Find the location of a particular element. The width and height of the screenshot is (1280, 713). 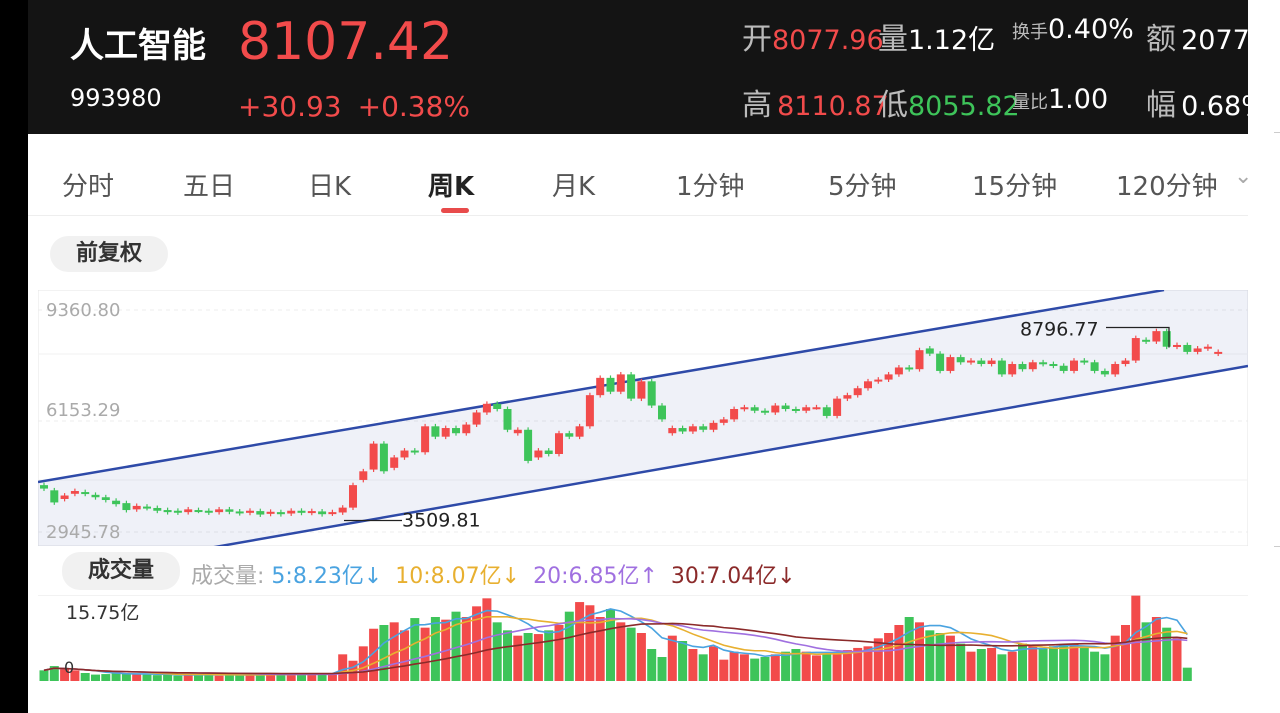

stat-amount: 额 2077 is located at coordinates (1197, 36).